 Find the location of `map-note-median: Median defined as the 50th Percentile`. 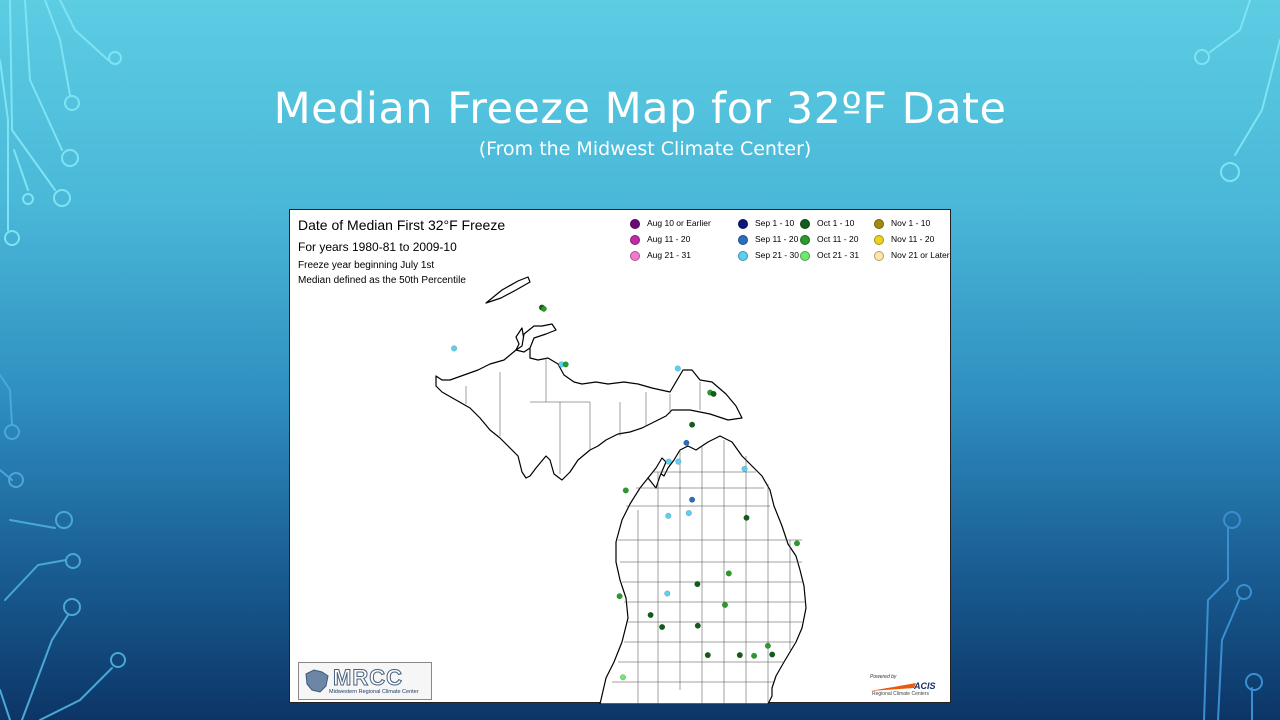

map-note-median: Median defined as the 50th Percentile is located at coordinates (382, 280).